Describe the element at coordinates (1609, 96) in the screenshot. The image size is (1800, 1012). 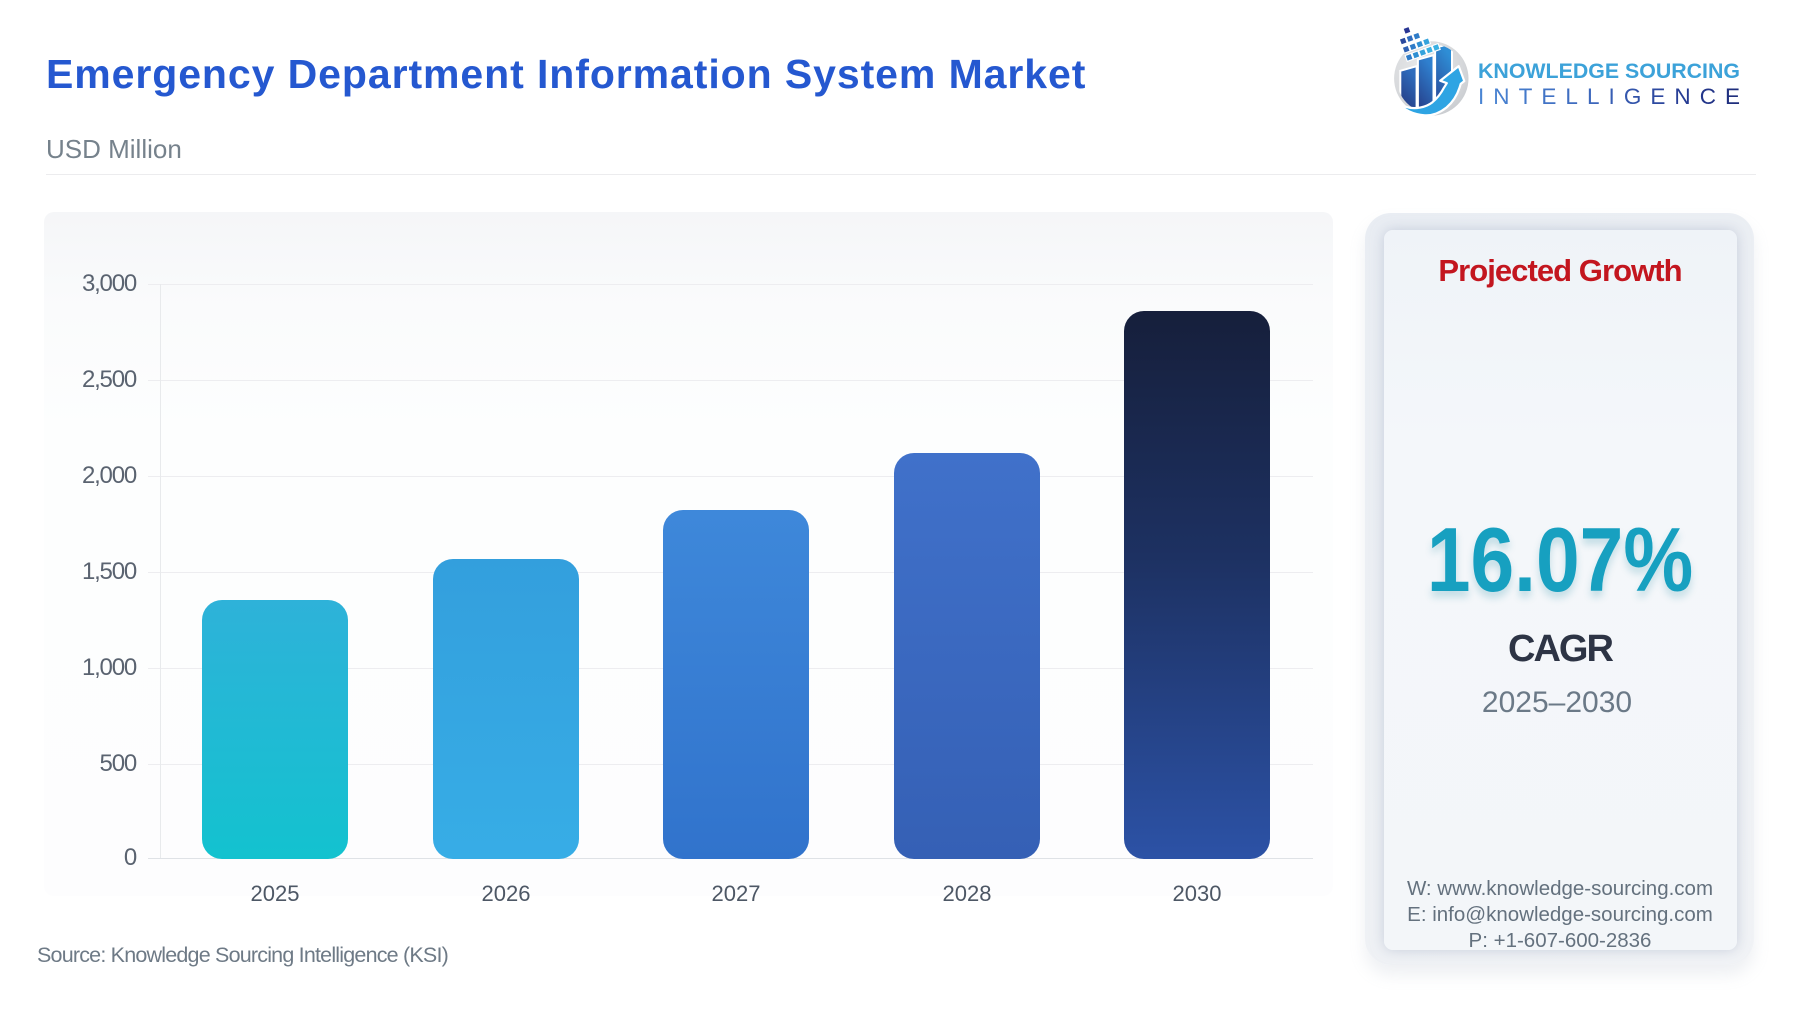
I see `svg-text: INTELLIGENCE` at that location.